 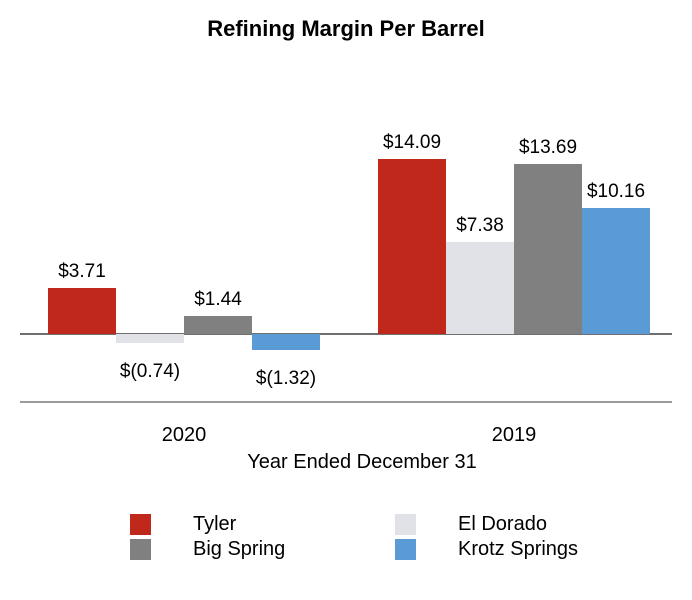 What do you see at coordinates (405, 524) in the screenshot?
I see `legend-swatch-el-dorado` at bounding box center [405, 524].